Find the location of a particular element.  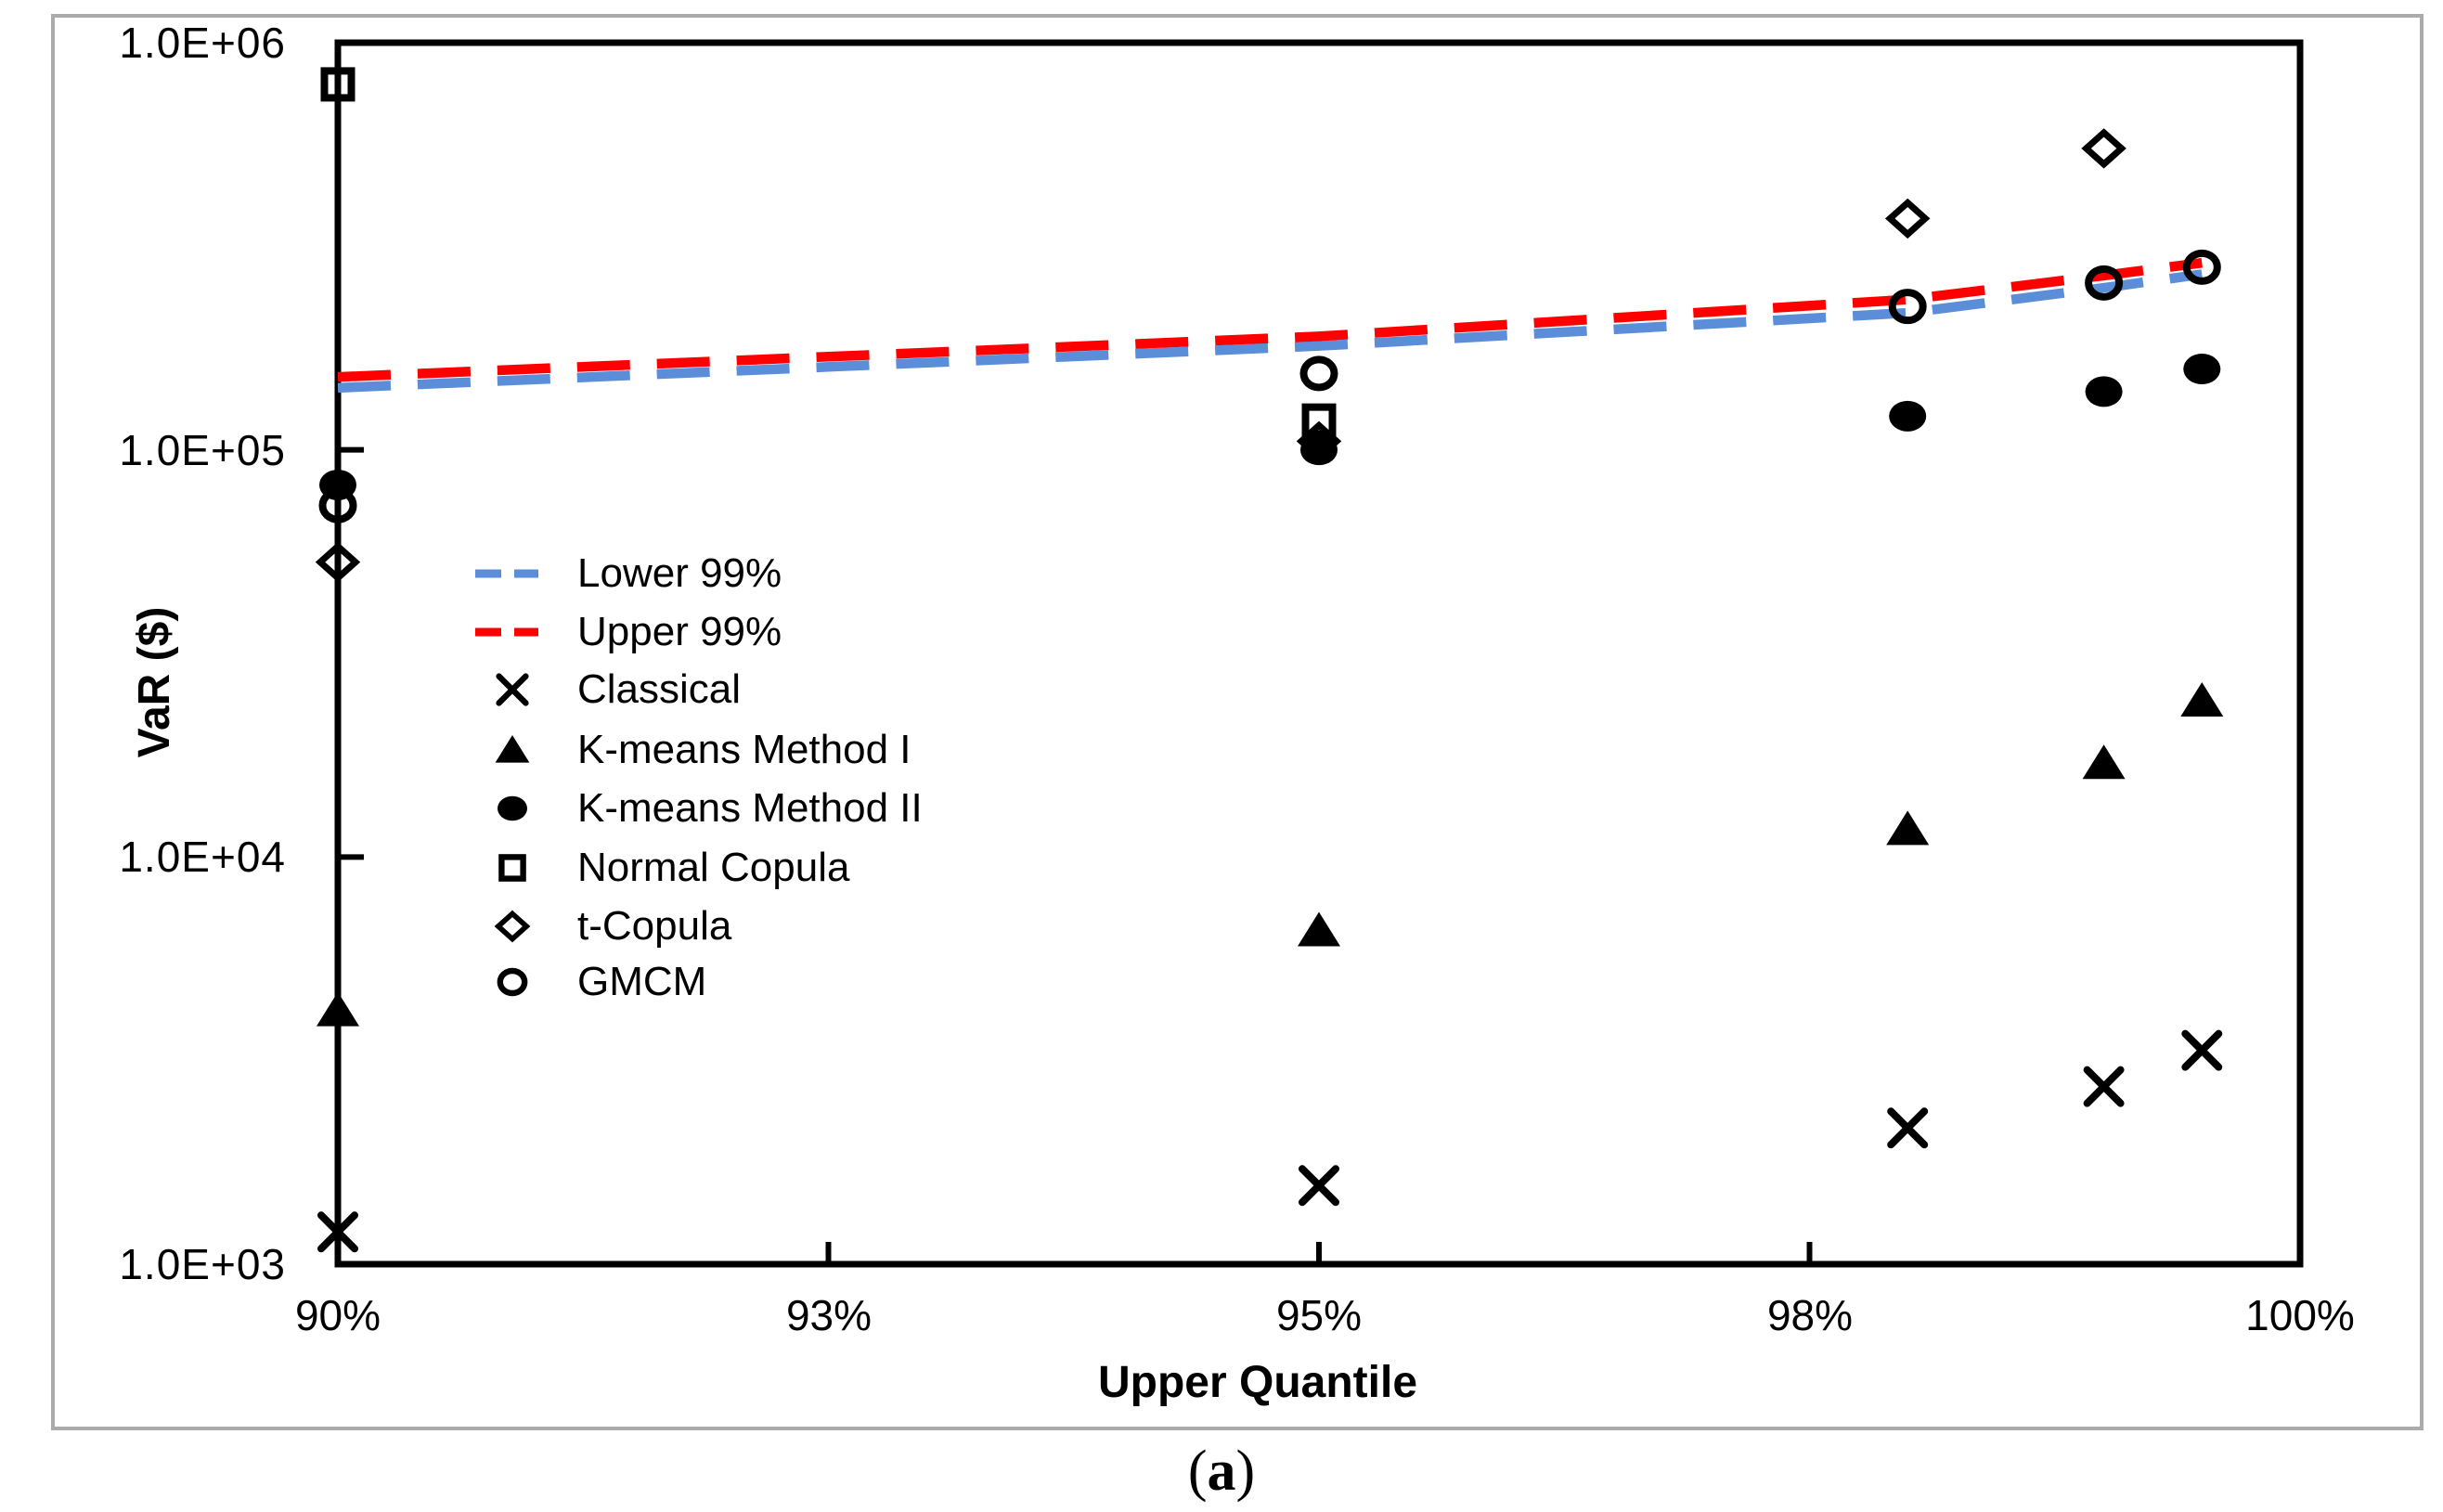

legend-marker-k-means-method-i is located at coordinates (512, 749).